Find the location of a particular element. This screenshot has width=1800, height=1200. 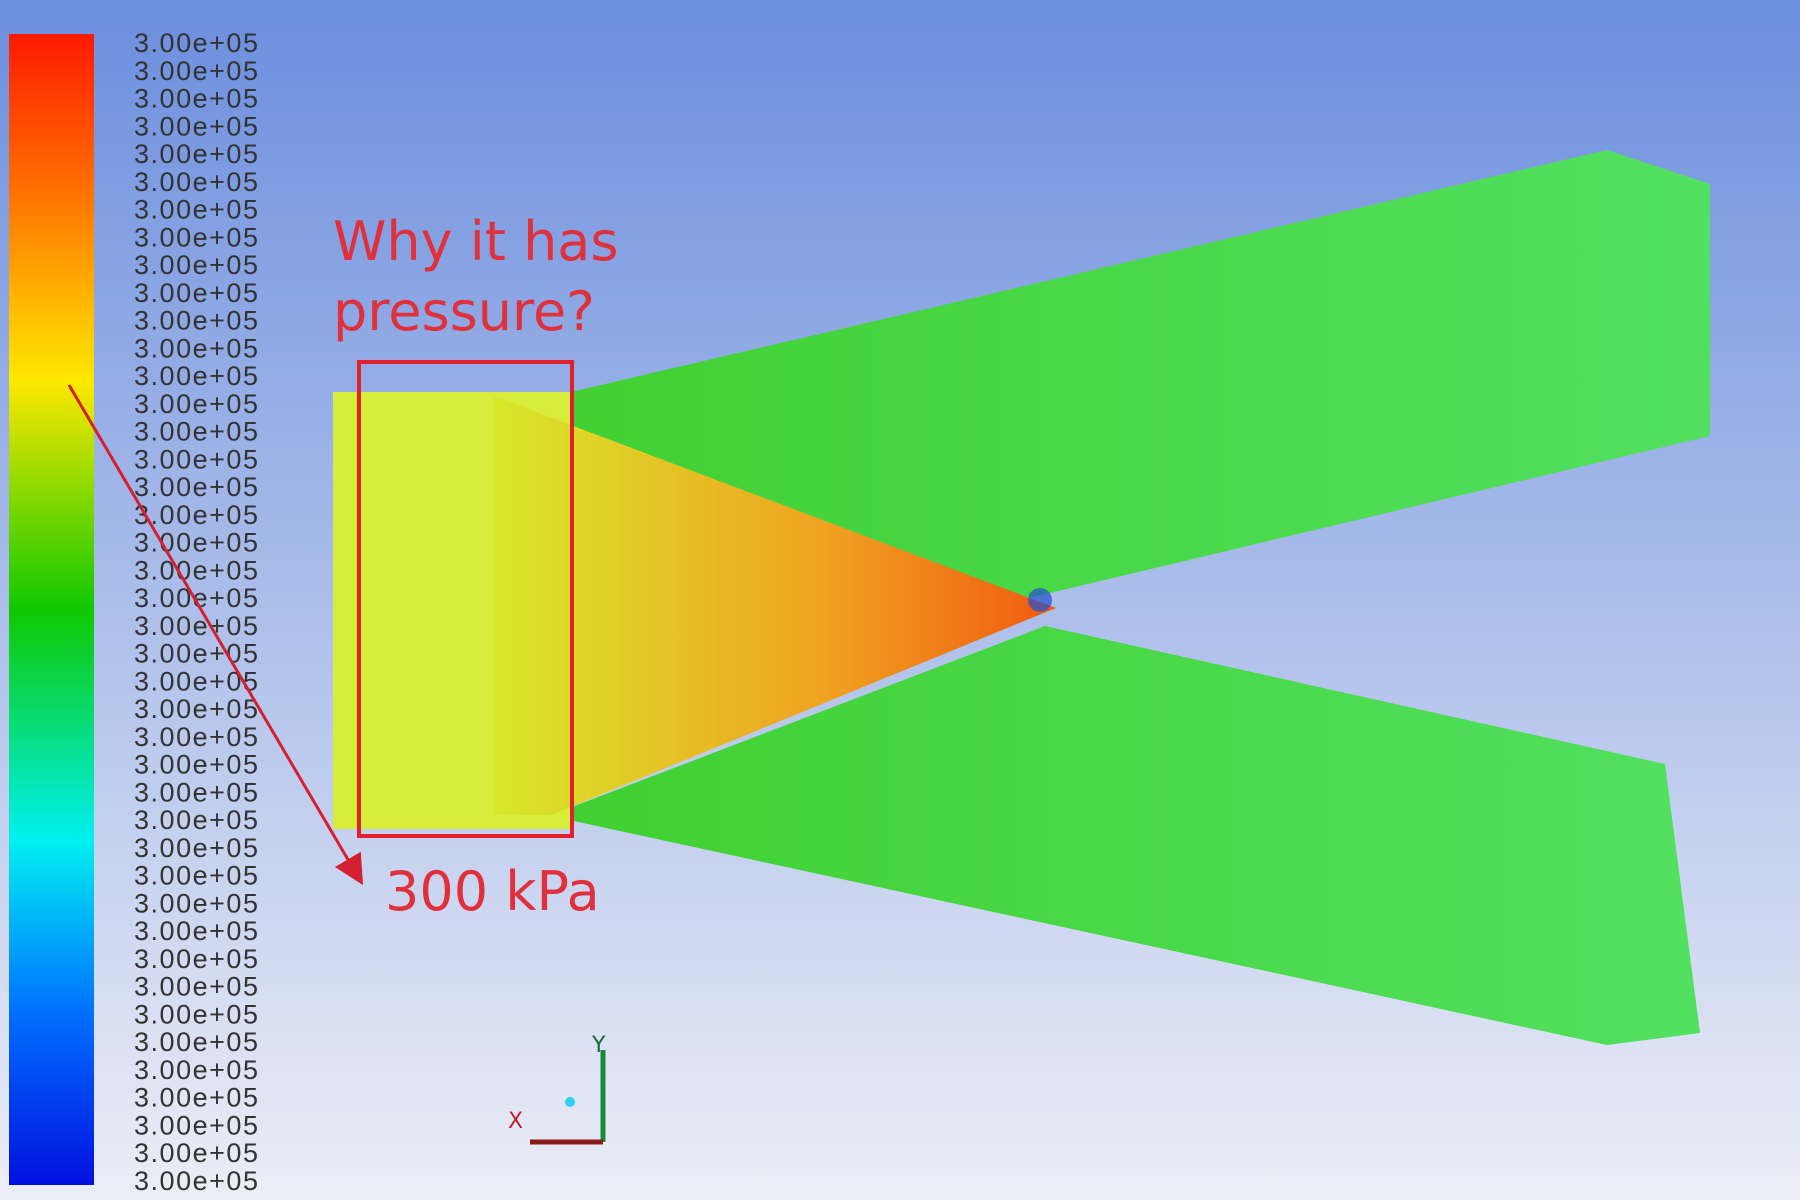

axis-triad: Y X is located at coordinates (557, 1089).